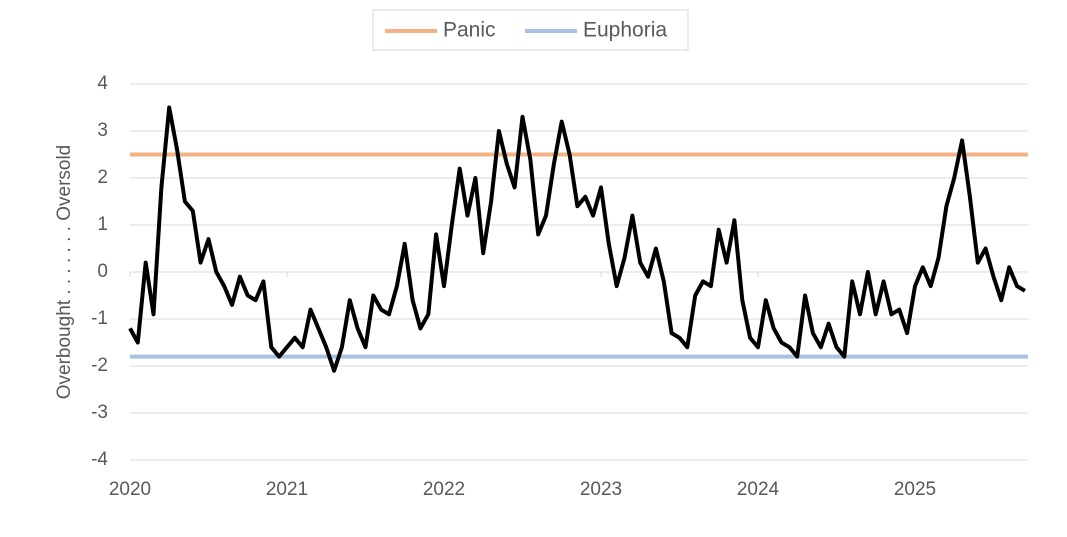 The image size is (1067, 537). I want to click on y-tick-label: -1, so click(99, 318).